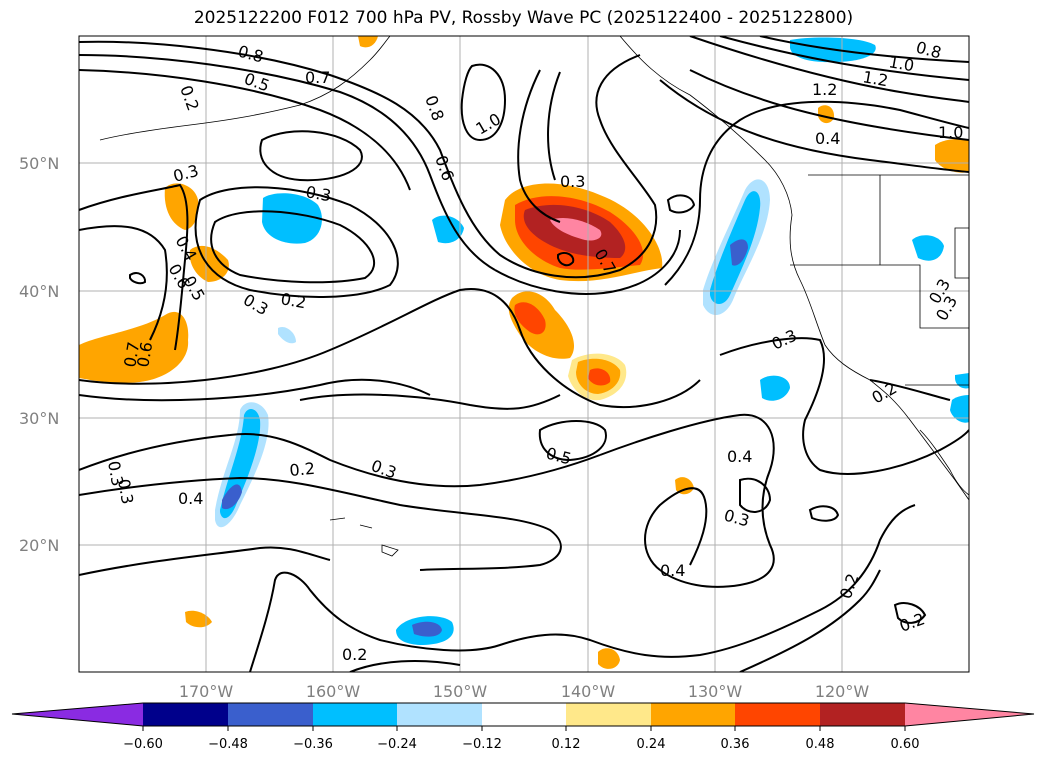 This screenshot has height=765, width=1047. Describe the element at coordinates (39, 545) in the screenshot. I see `lat-label: 20°N` at that location.